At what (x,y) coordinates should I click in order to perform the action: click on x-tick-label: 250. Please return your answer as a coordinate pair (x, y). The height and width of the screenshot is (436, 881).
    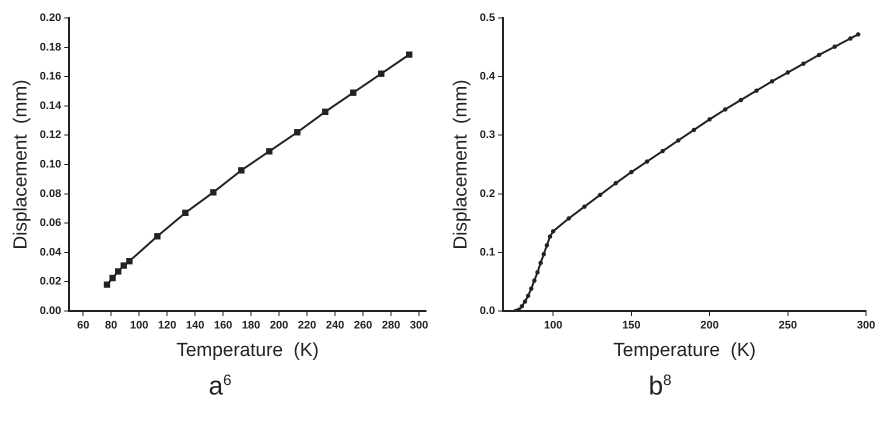
    Looking at the image, I should click on (787, 326).